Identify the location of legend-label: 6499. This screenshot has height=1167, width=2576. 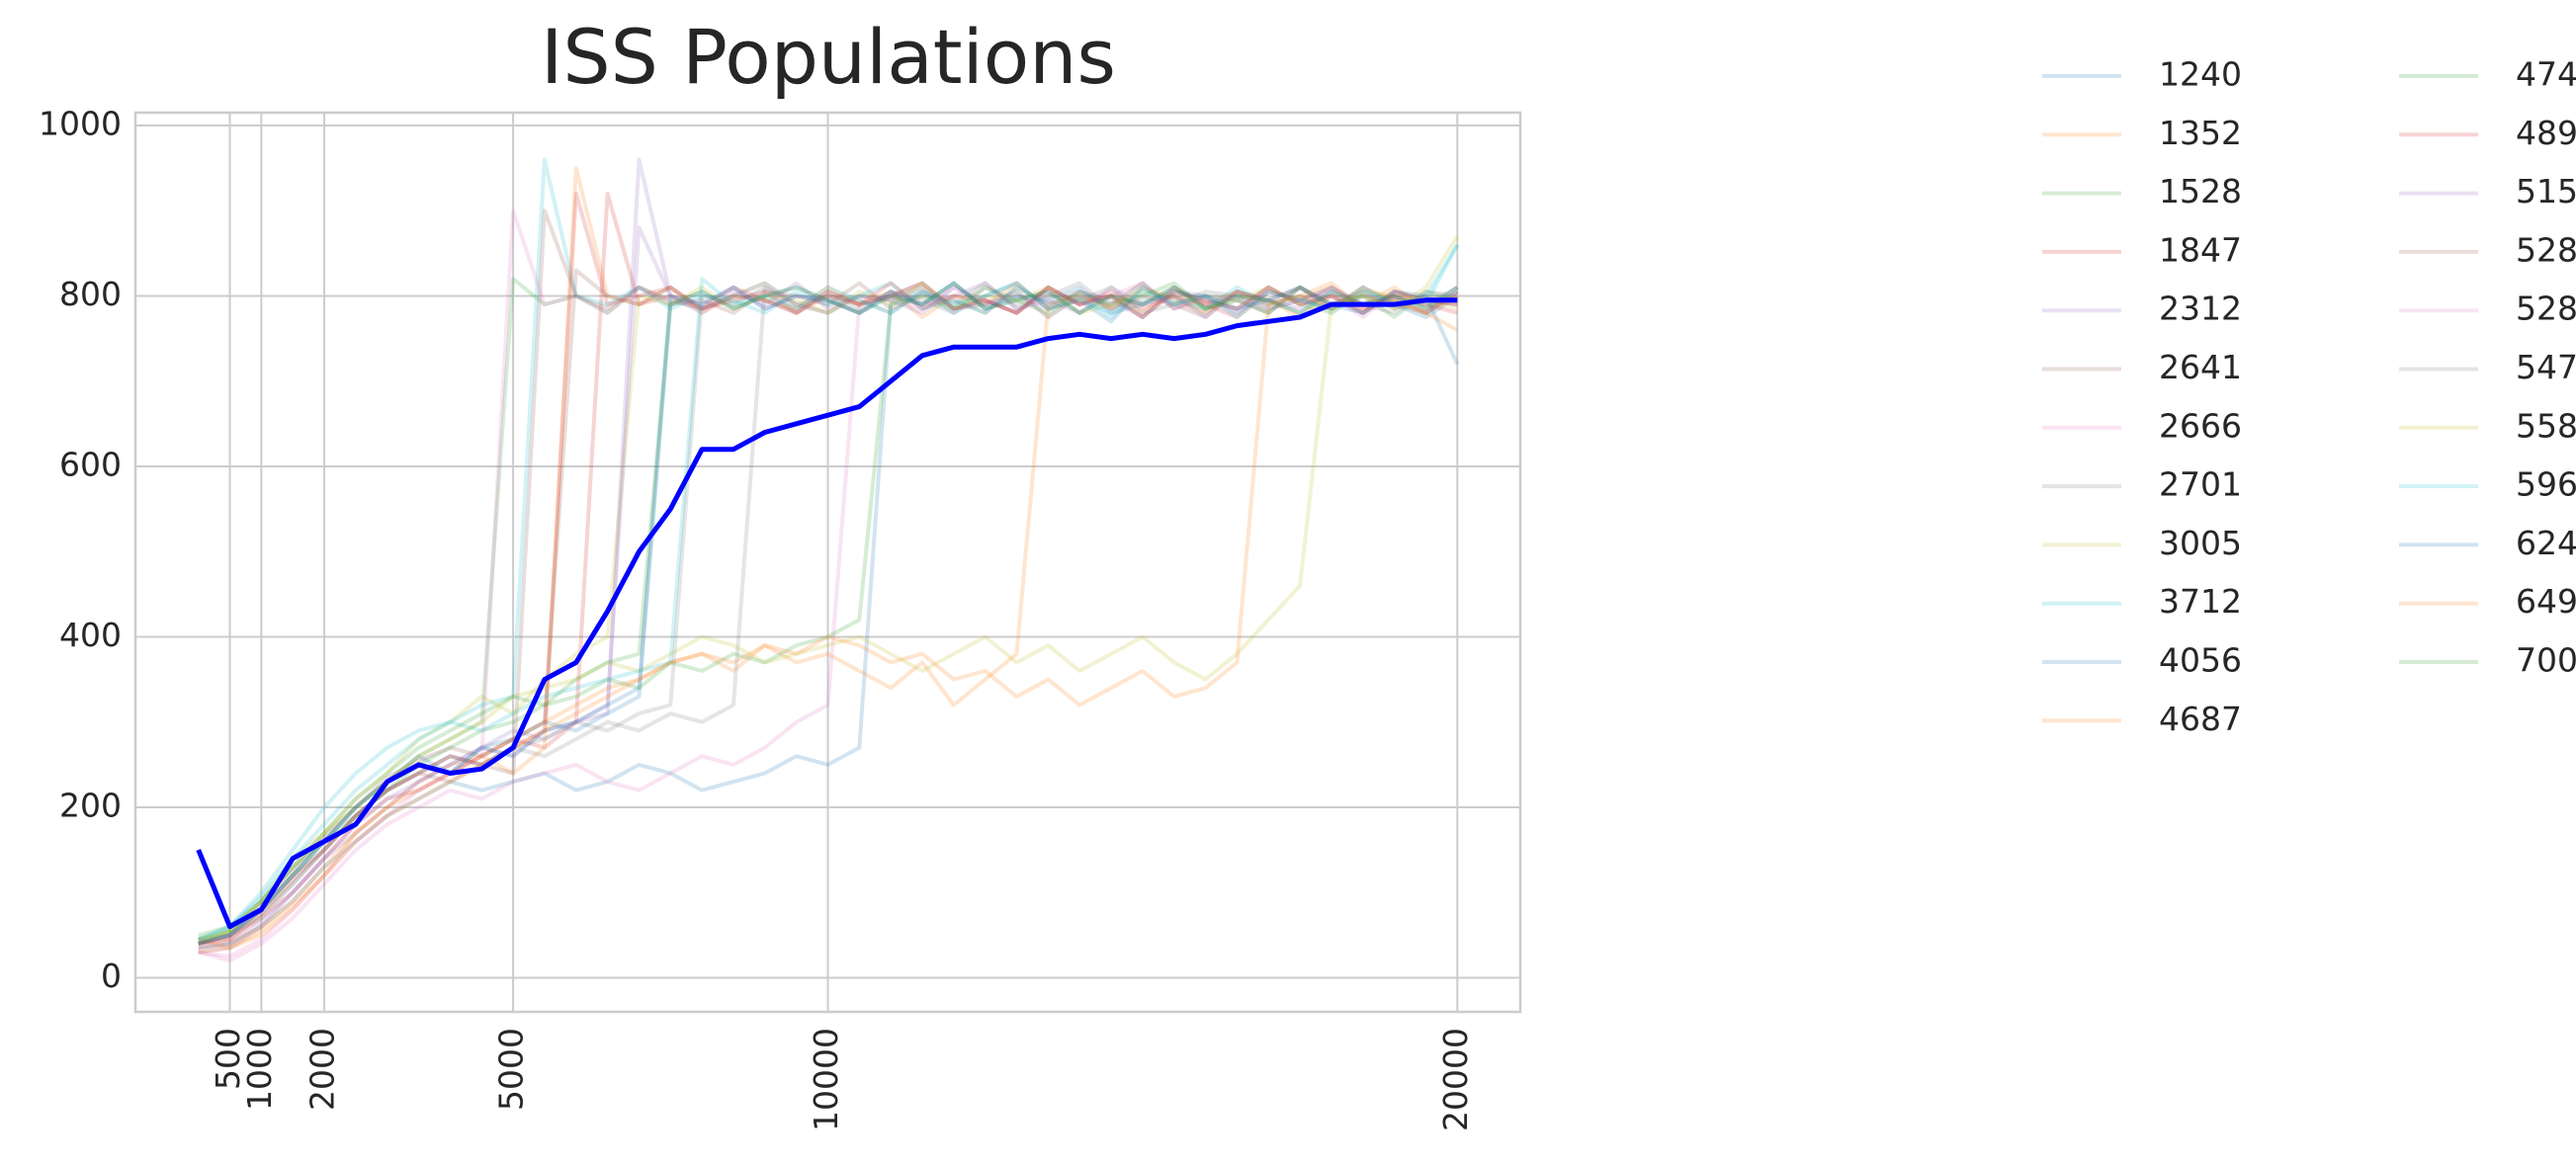
(2546, 601).